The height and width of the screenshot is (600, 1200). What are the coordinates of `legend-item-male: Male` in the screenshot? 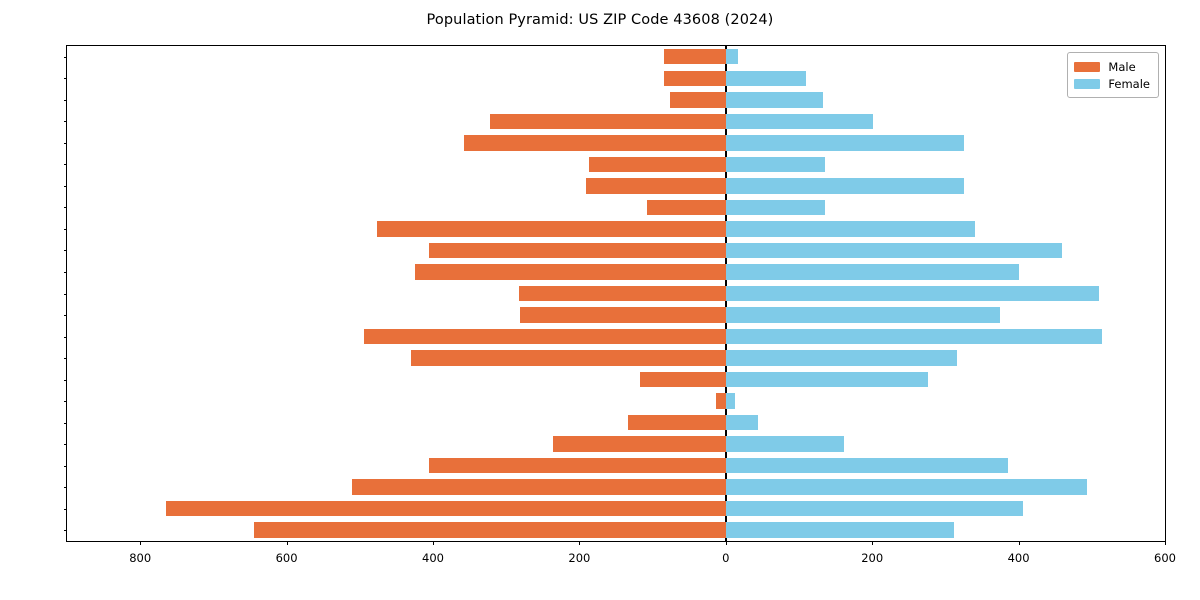 It's located at (1112, 66).